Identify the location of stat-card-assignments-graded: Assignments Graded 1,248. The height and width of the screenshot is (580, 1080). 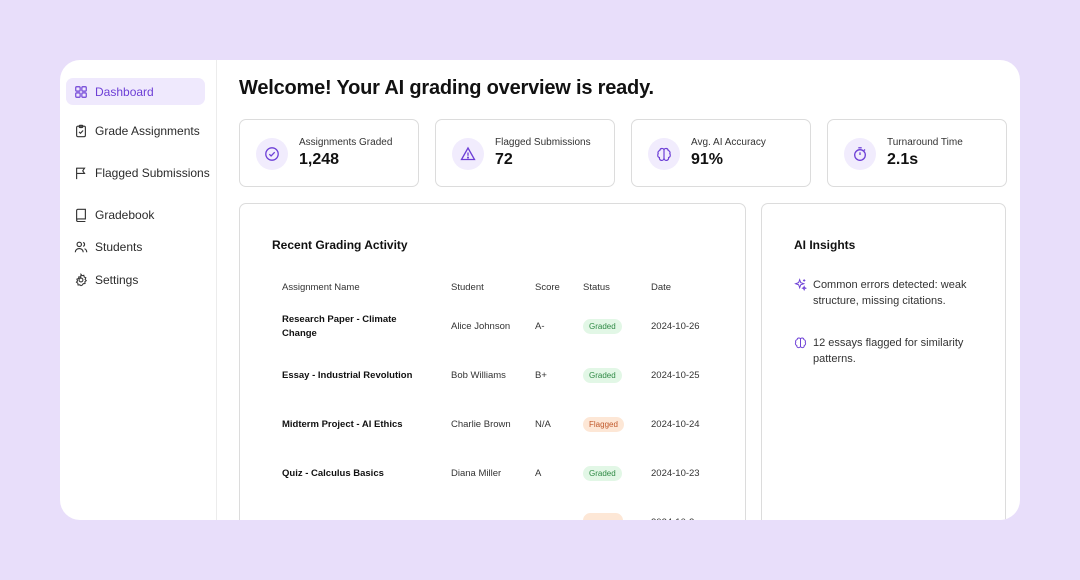
(329, 153).